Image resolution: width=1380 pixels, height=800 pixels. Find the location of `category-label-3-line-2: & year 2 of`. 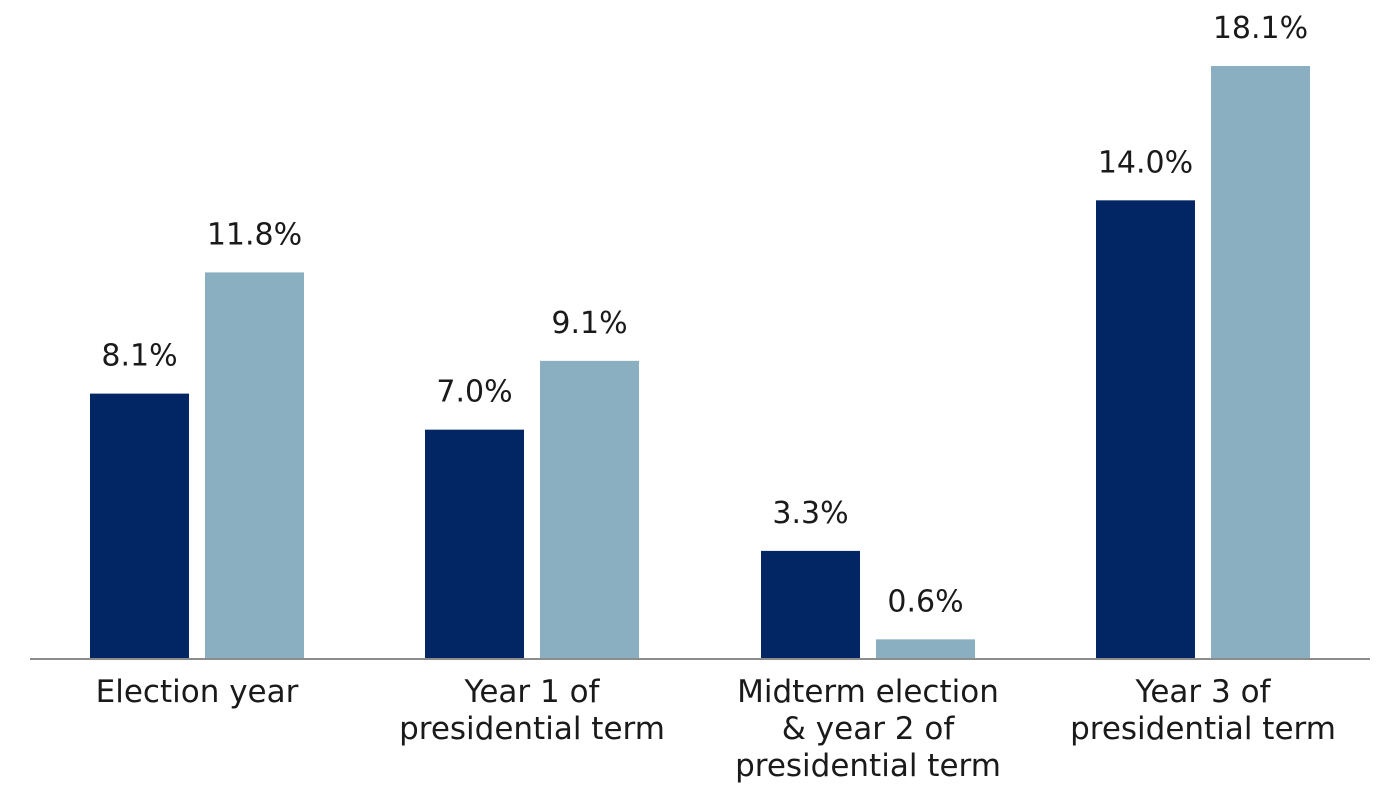

category-label-3-line-2: & year 2 of is located at coordinates (869, 729).